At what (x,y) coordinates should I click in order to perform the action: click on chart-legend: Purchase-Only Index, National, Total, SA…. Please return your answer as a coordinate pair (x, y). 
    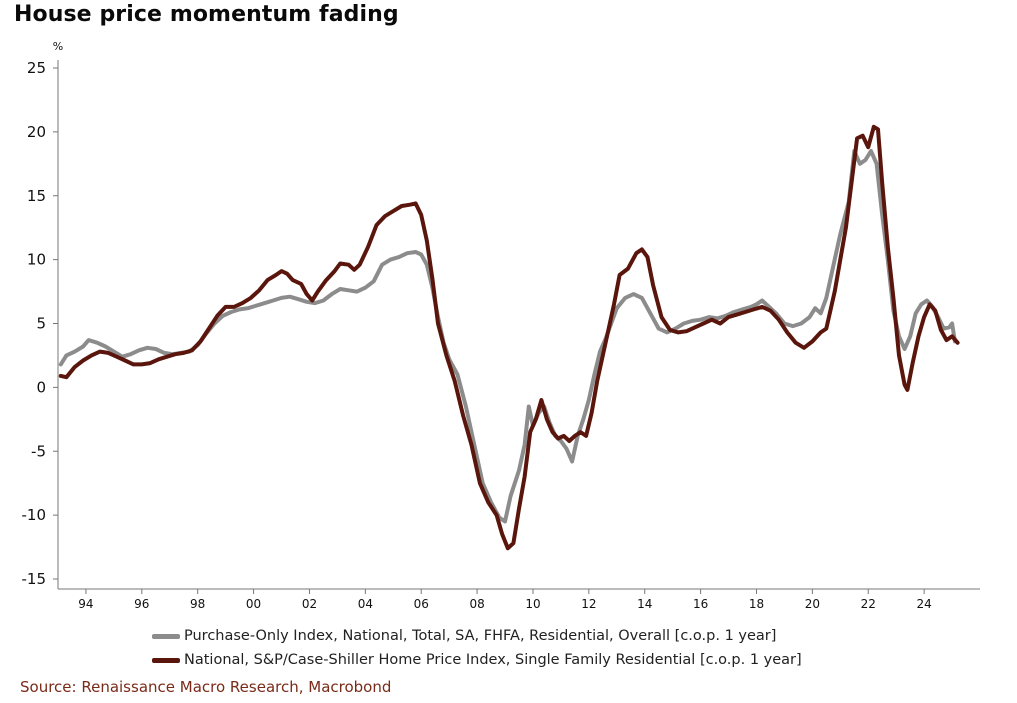
    Looking at the image, I should click on (477, 648).